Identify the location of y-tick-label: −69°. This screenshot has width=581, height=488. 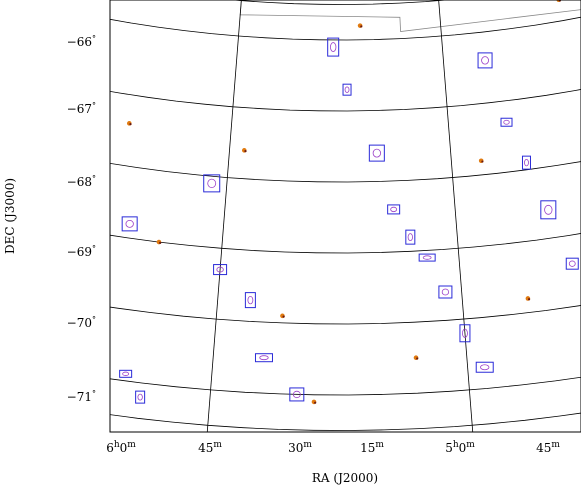
(81, 251).